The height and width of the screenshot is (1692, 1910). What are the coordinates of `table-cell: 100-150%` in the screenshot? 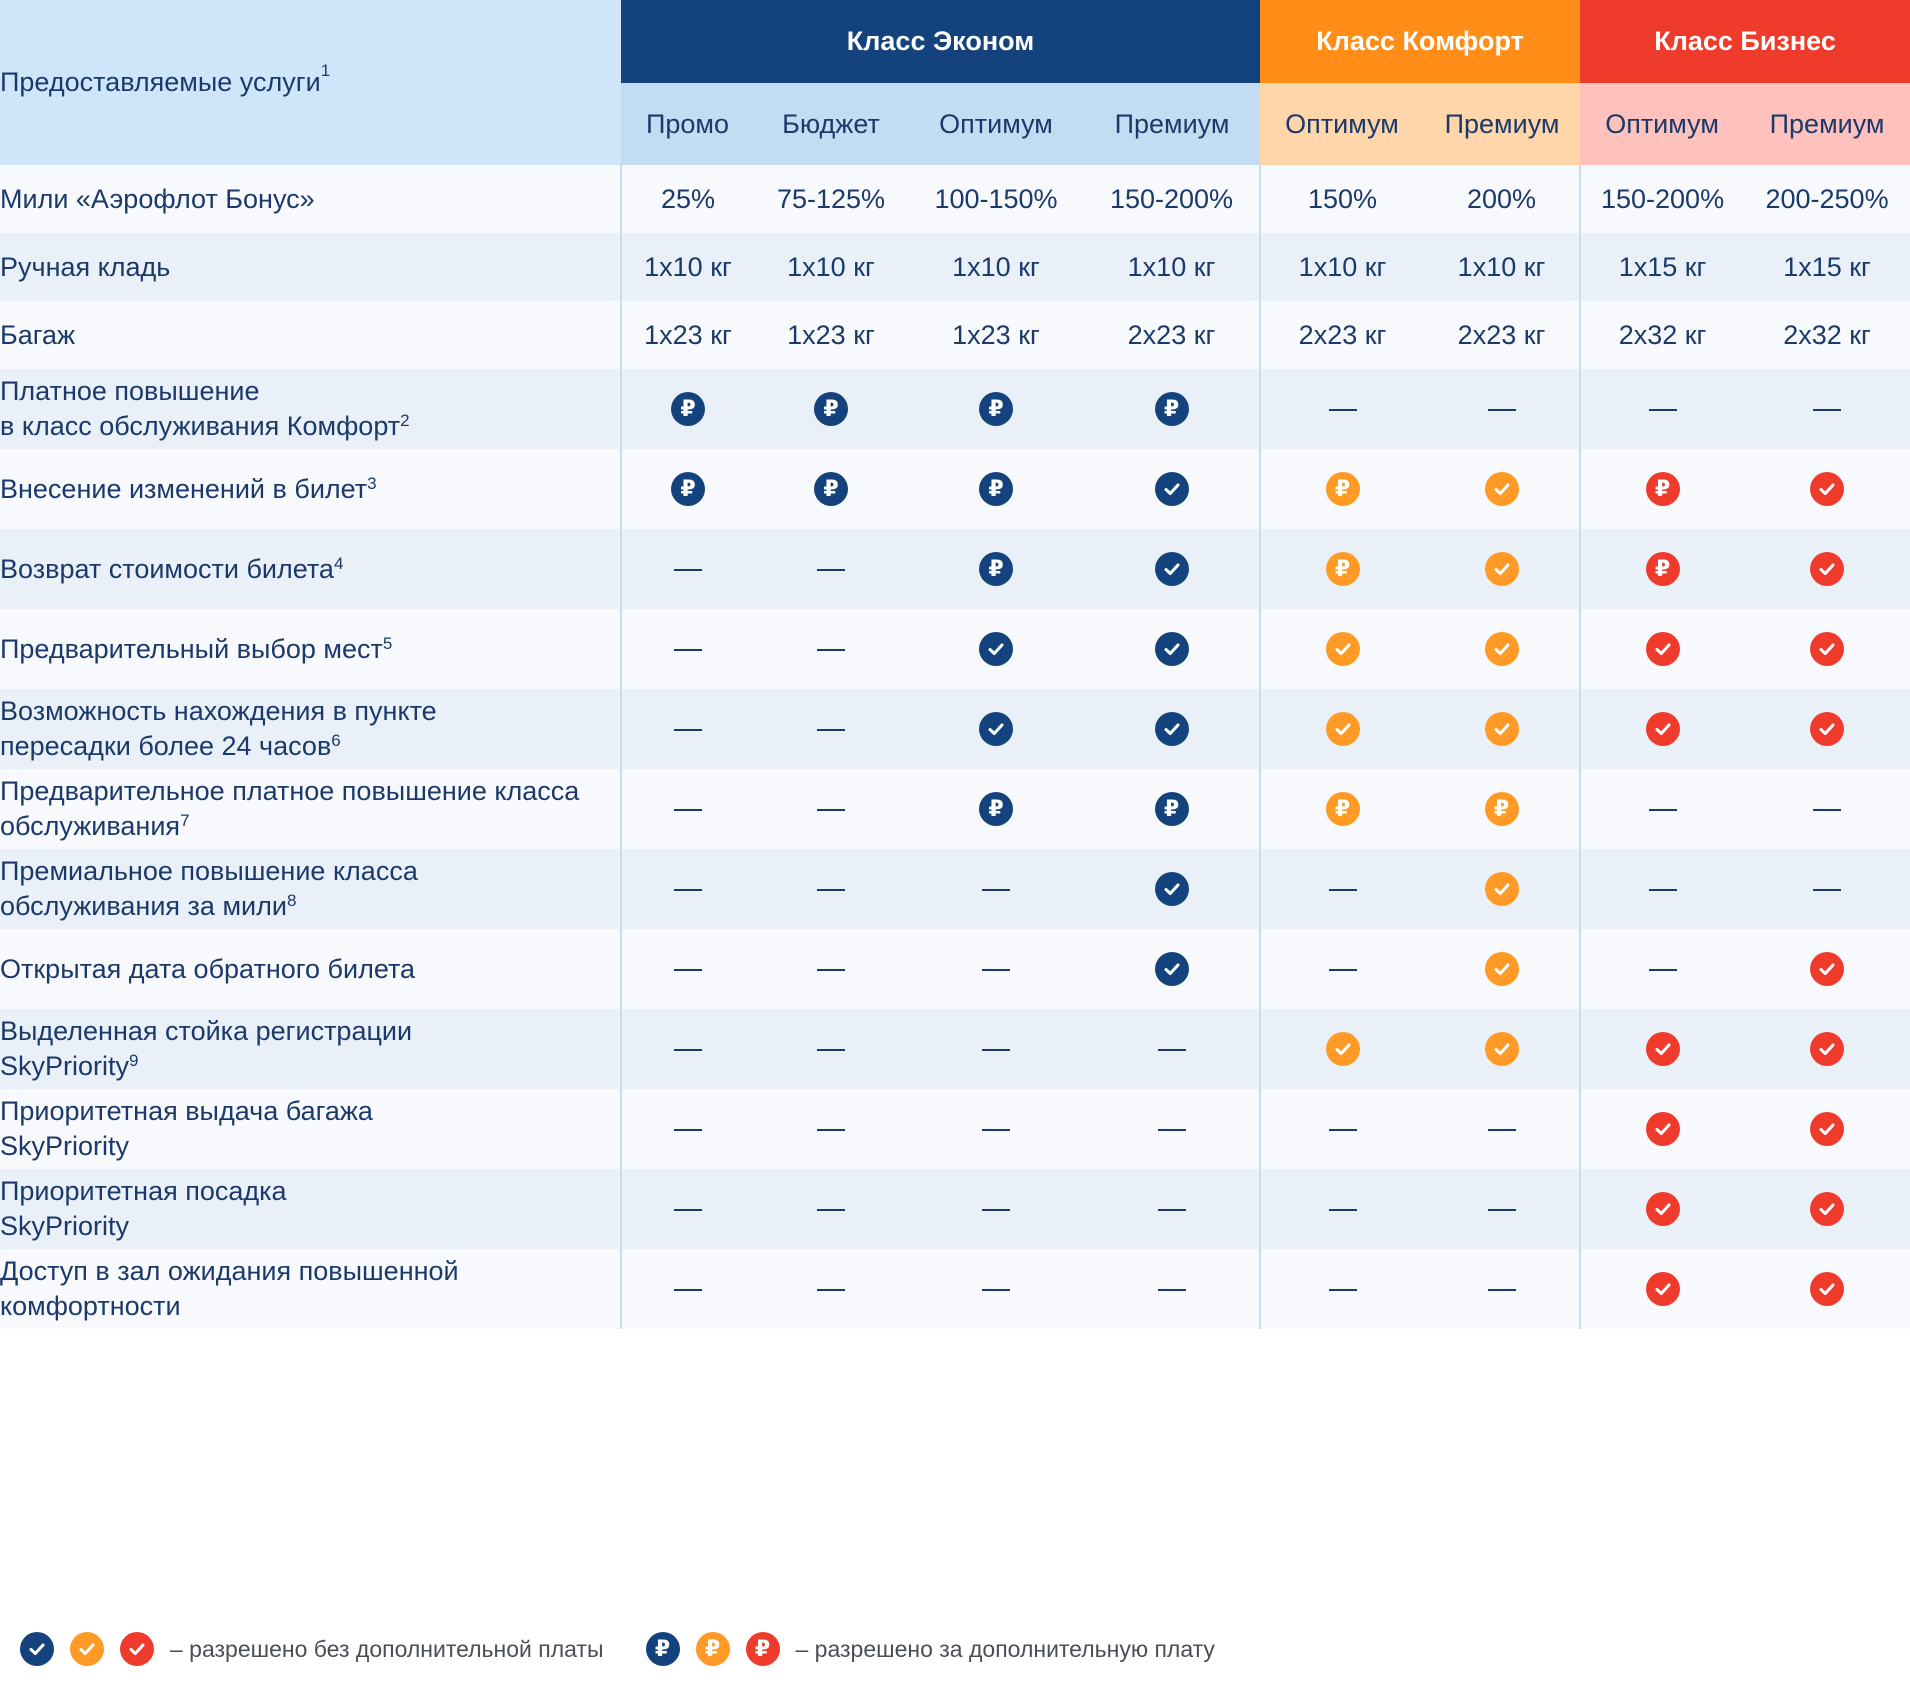 It's located at (996, 199).